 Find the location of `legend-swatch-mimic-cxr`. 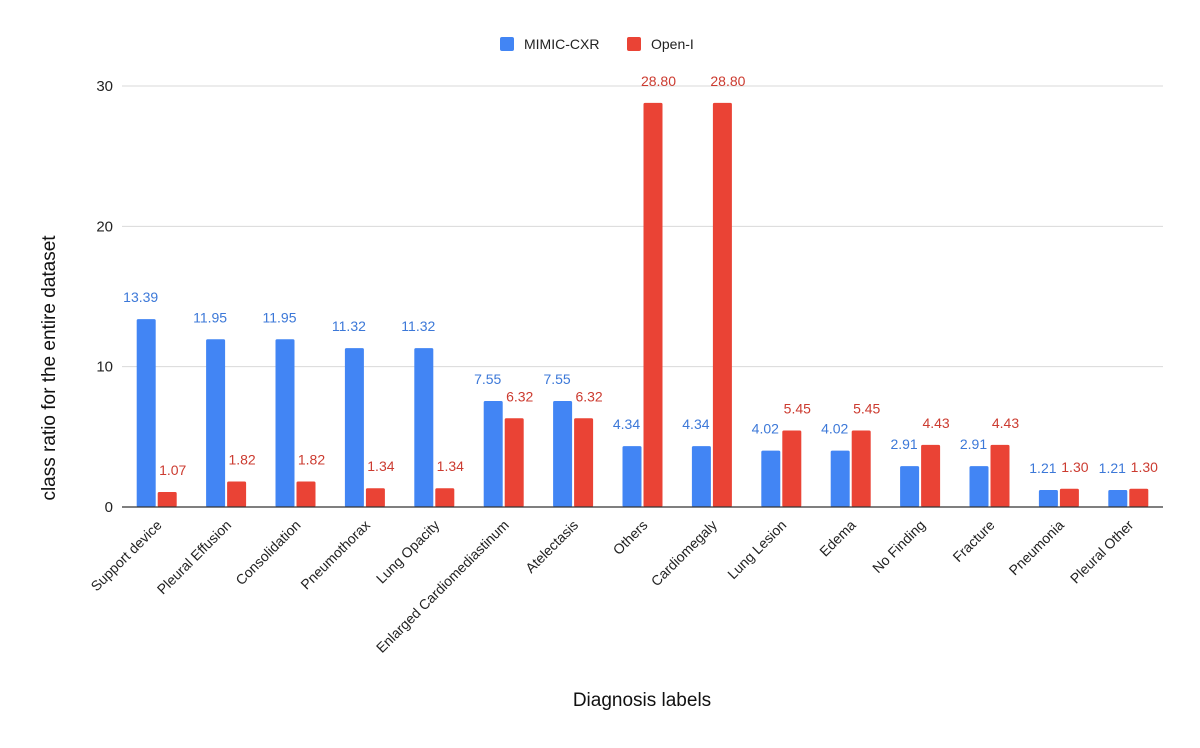

legend-swatch-mimic-cxr is located at coordinates (507, 44).